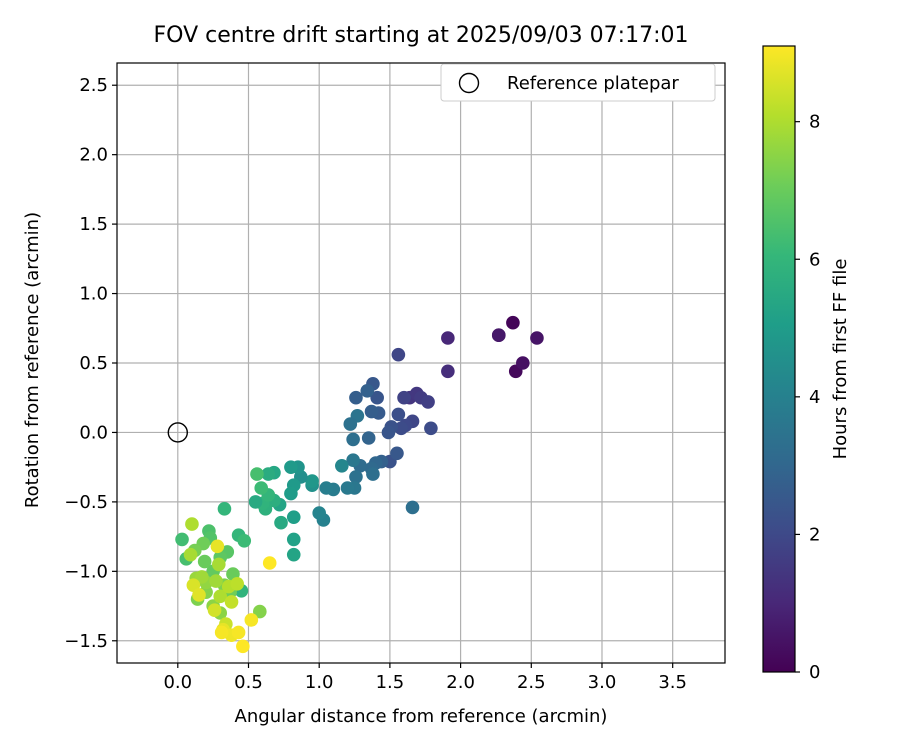  What do you see at coordinates (840, 359) in the screenshot?
I see `colorbar-label: Hours from first FF file` at bounding box center [840, 359].